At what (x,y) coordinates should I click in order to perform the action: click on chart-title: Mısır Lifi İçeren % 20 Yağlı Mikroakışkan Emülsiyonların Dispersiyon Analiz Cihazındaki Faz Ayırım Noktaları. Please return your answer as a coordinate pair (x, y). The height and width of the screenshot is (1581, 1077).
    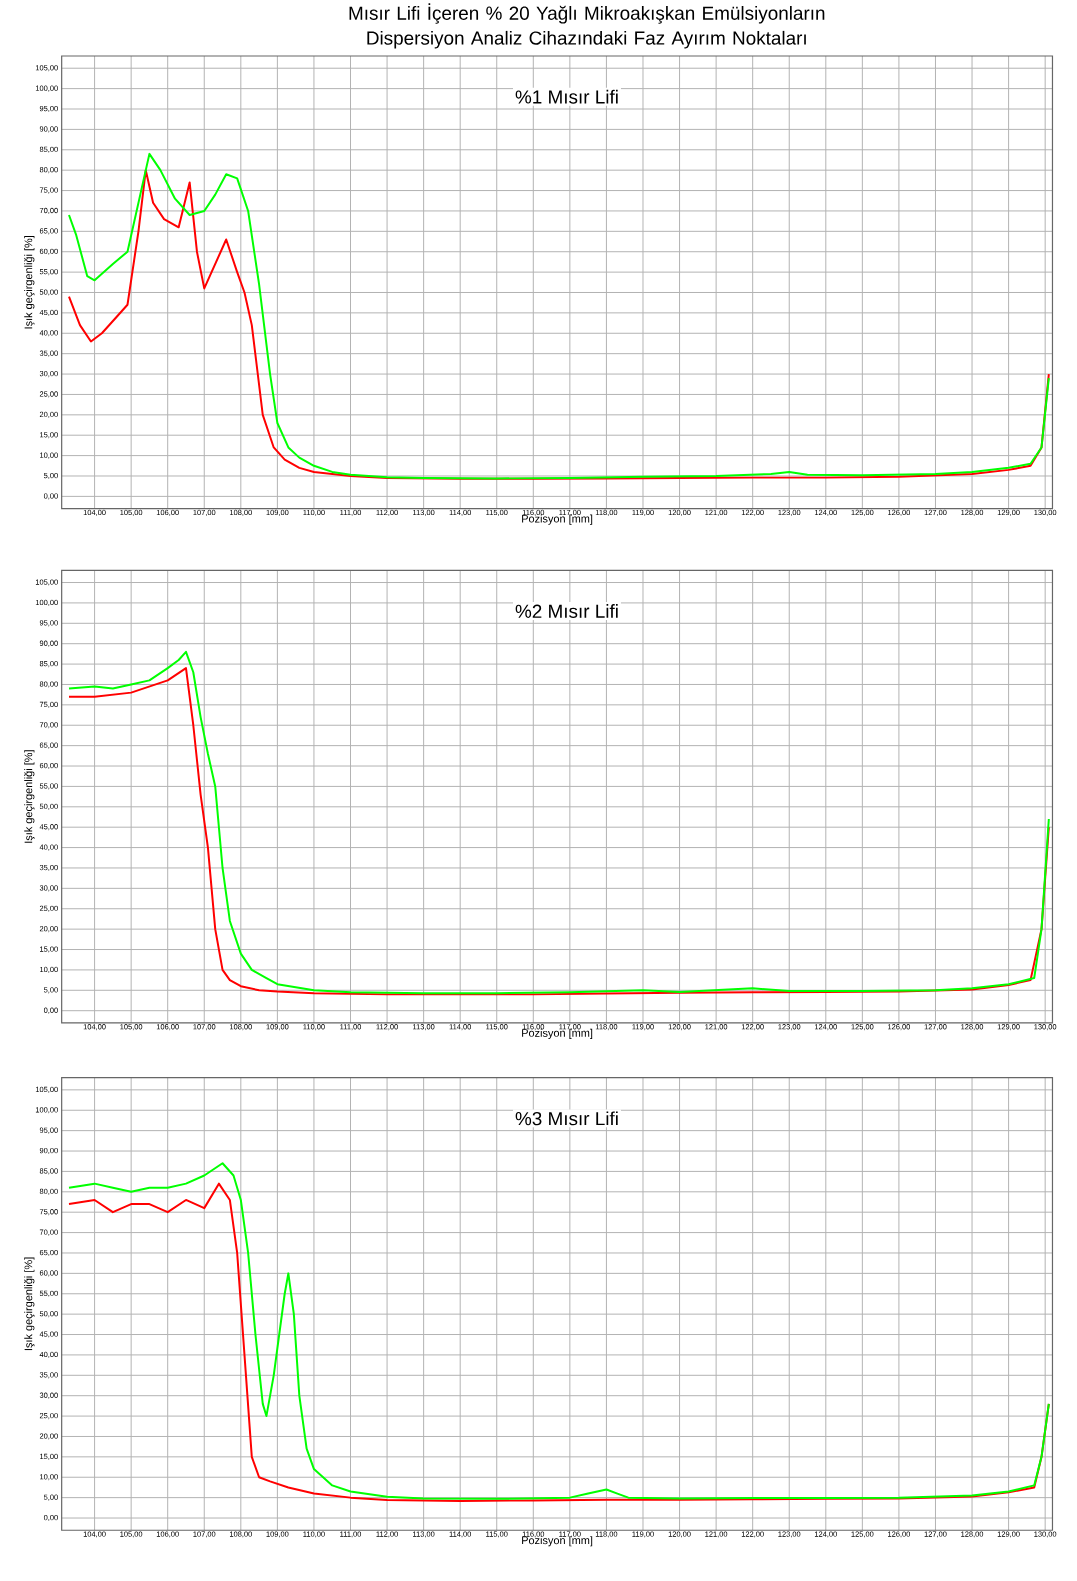
    Looking at the image, I should click on (587, 26).